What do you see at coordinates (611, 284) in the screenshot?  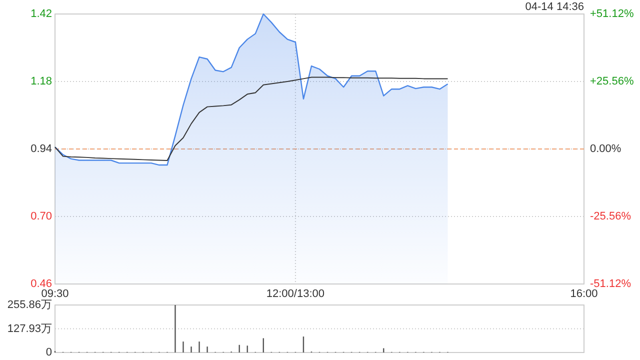 I see `y2-tick-label: -51.12%` at bounding box center [611, 284].